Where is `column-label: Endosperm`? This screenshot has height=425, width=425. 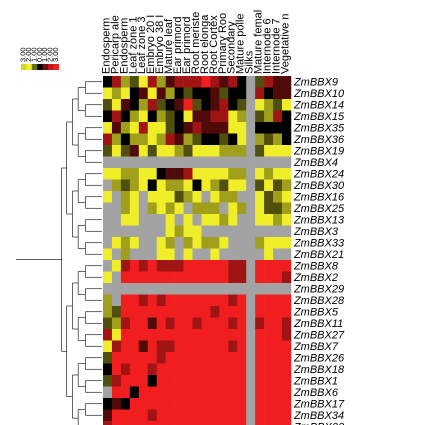
column-label: Endosperm is located at coordinates (106, 46).